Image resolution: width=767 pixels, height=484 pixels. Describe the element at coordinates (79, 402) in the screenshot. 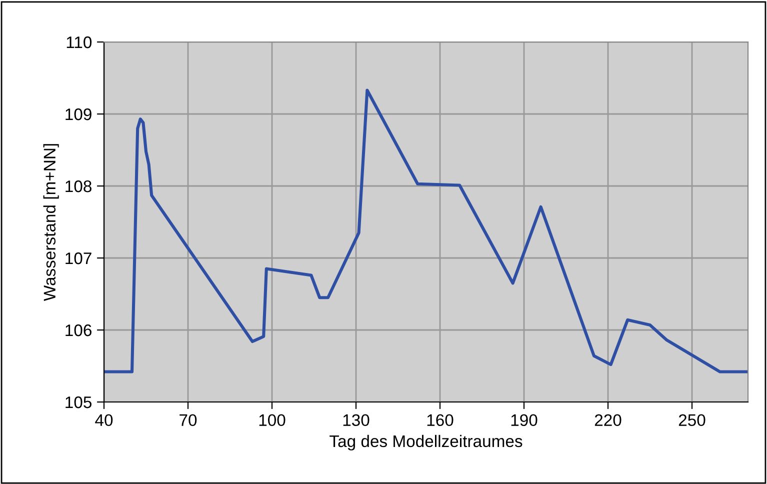

I see `y-tick-label: 105` at that location.